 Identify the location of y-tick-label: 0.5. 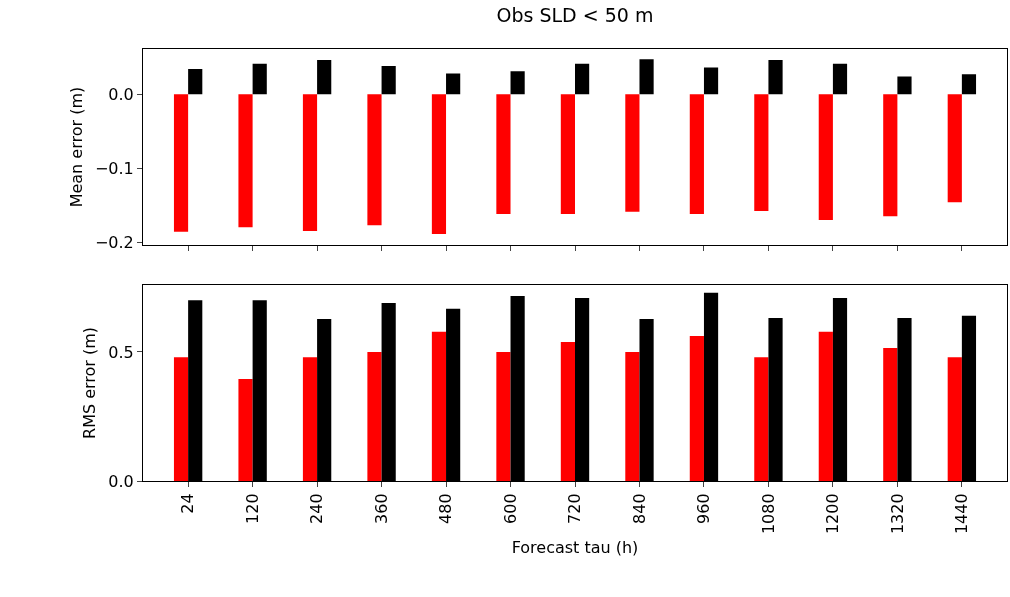
(121, 352).